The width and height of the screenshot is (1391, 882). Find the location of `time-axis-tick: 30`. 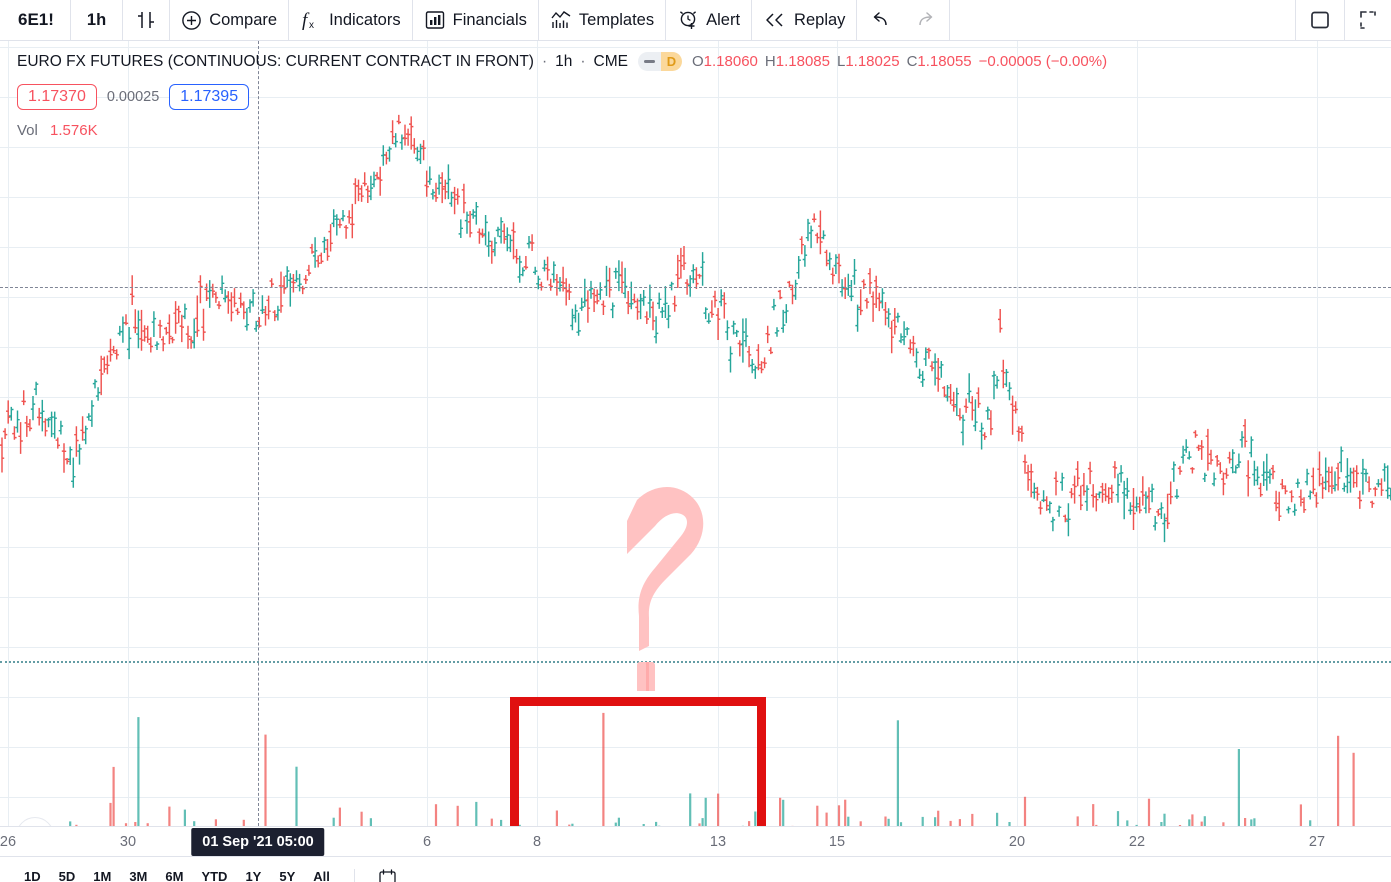

time-axis-tick: 30 is located at coordinates (128, 842).